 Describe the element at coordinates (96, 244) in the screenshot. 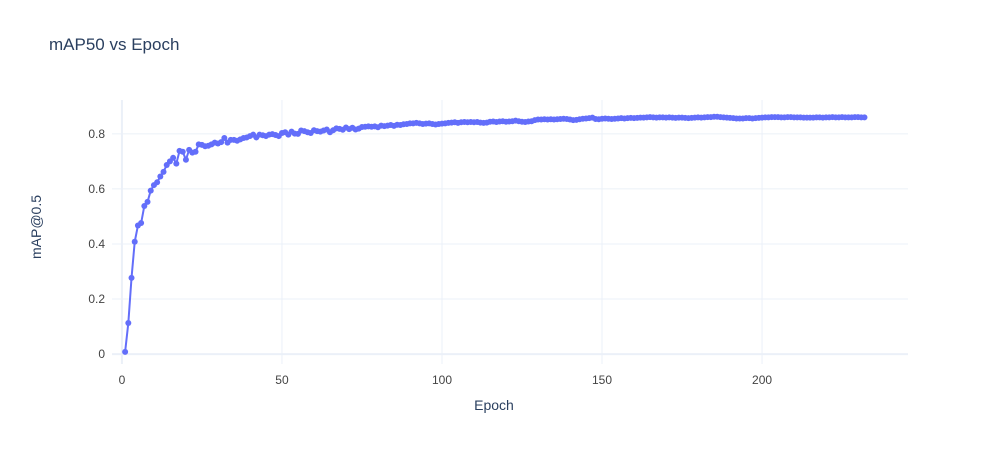

I see `y-tick-label: 0.4` at that location.